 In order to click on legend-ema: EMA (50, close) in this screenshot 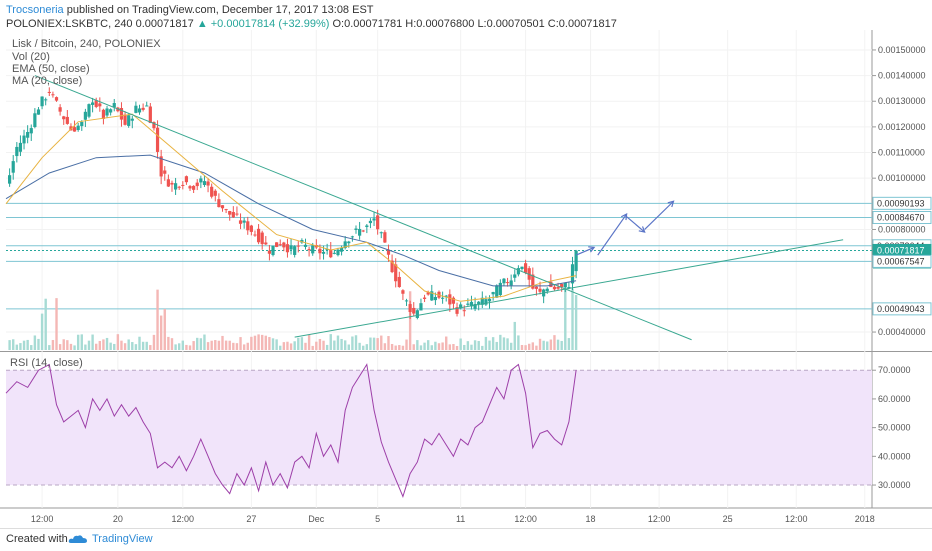, I will do `click(51, 69)`.